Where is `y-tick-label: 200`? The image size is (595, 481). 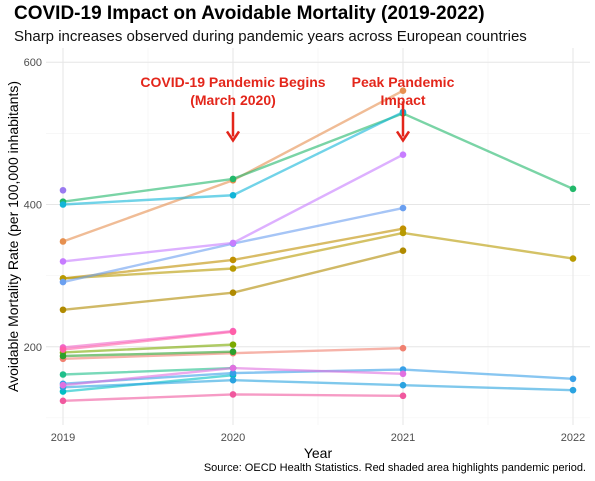 y-tick-label: 200 is located at coordinates (33, 348).